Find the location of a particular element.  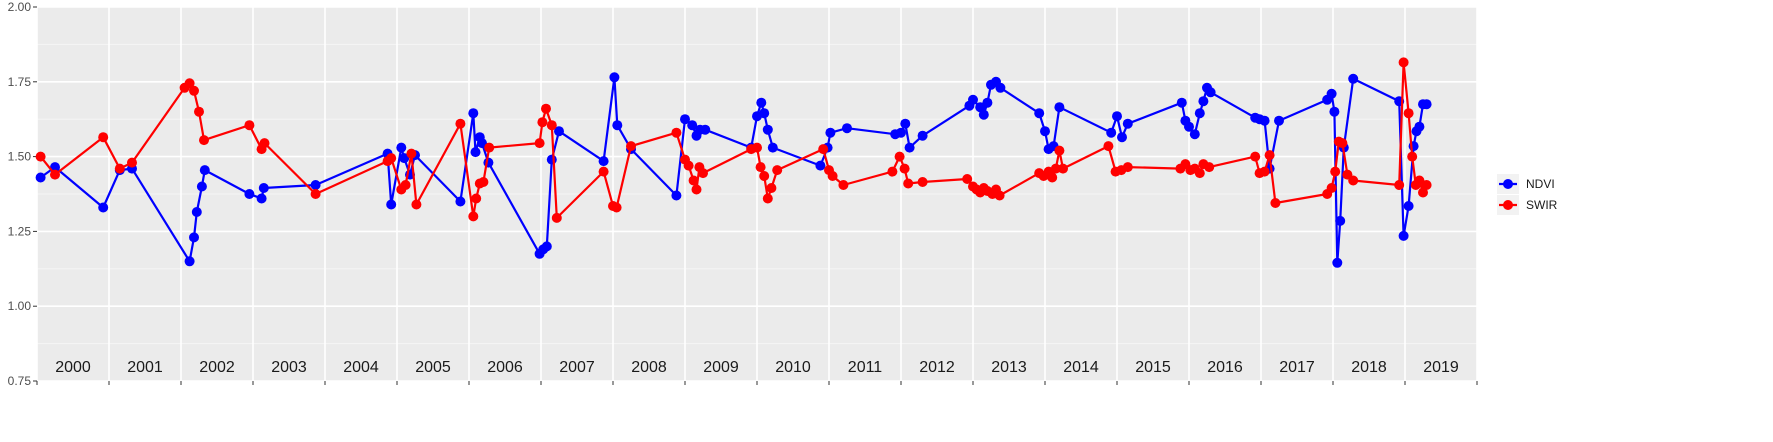

year-label: 2019 is located at coordinates (1441, 367).